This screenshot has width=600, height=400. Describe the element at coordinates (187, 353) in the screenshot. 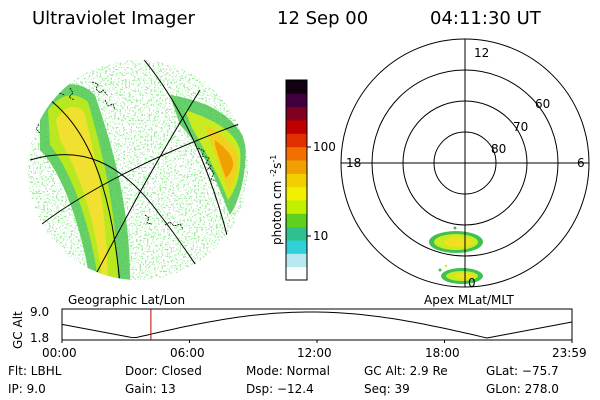

I see `timeline-xtick-0600: 06:00` at that location.